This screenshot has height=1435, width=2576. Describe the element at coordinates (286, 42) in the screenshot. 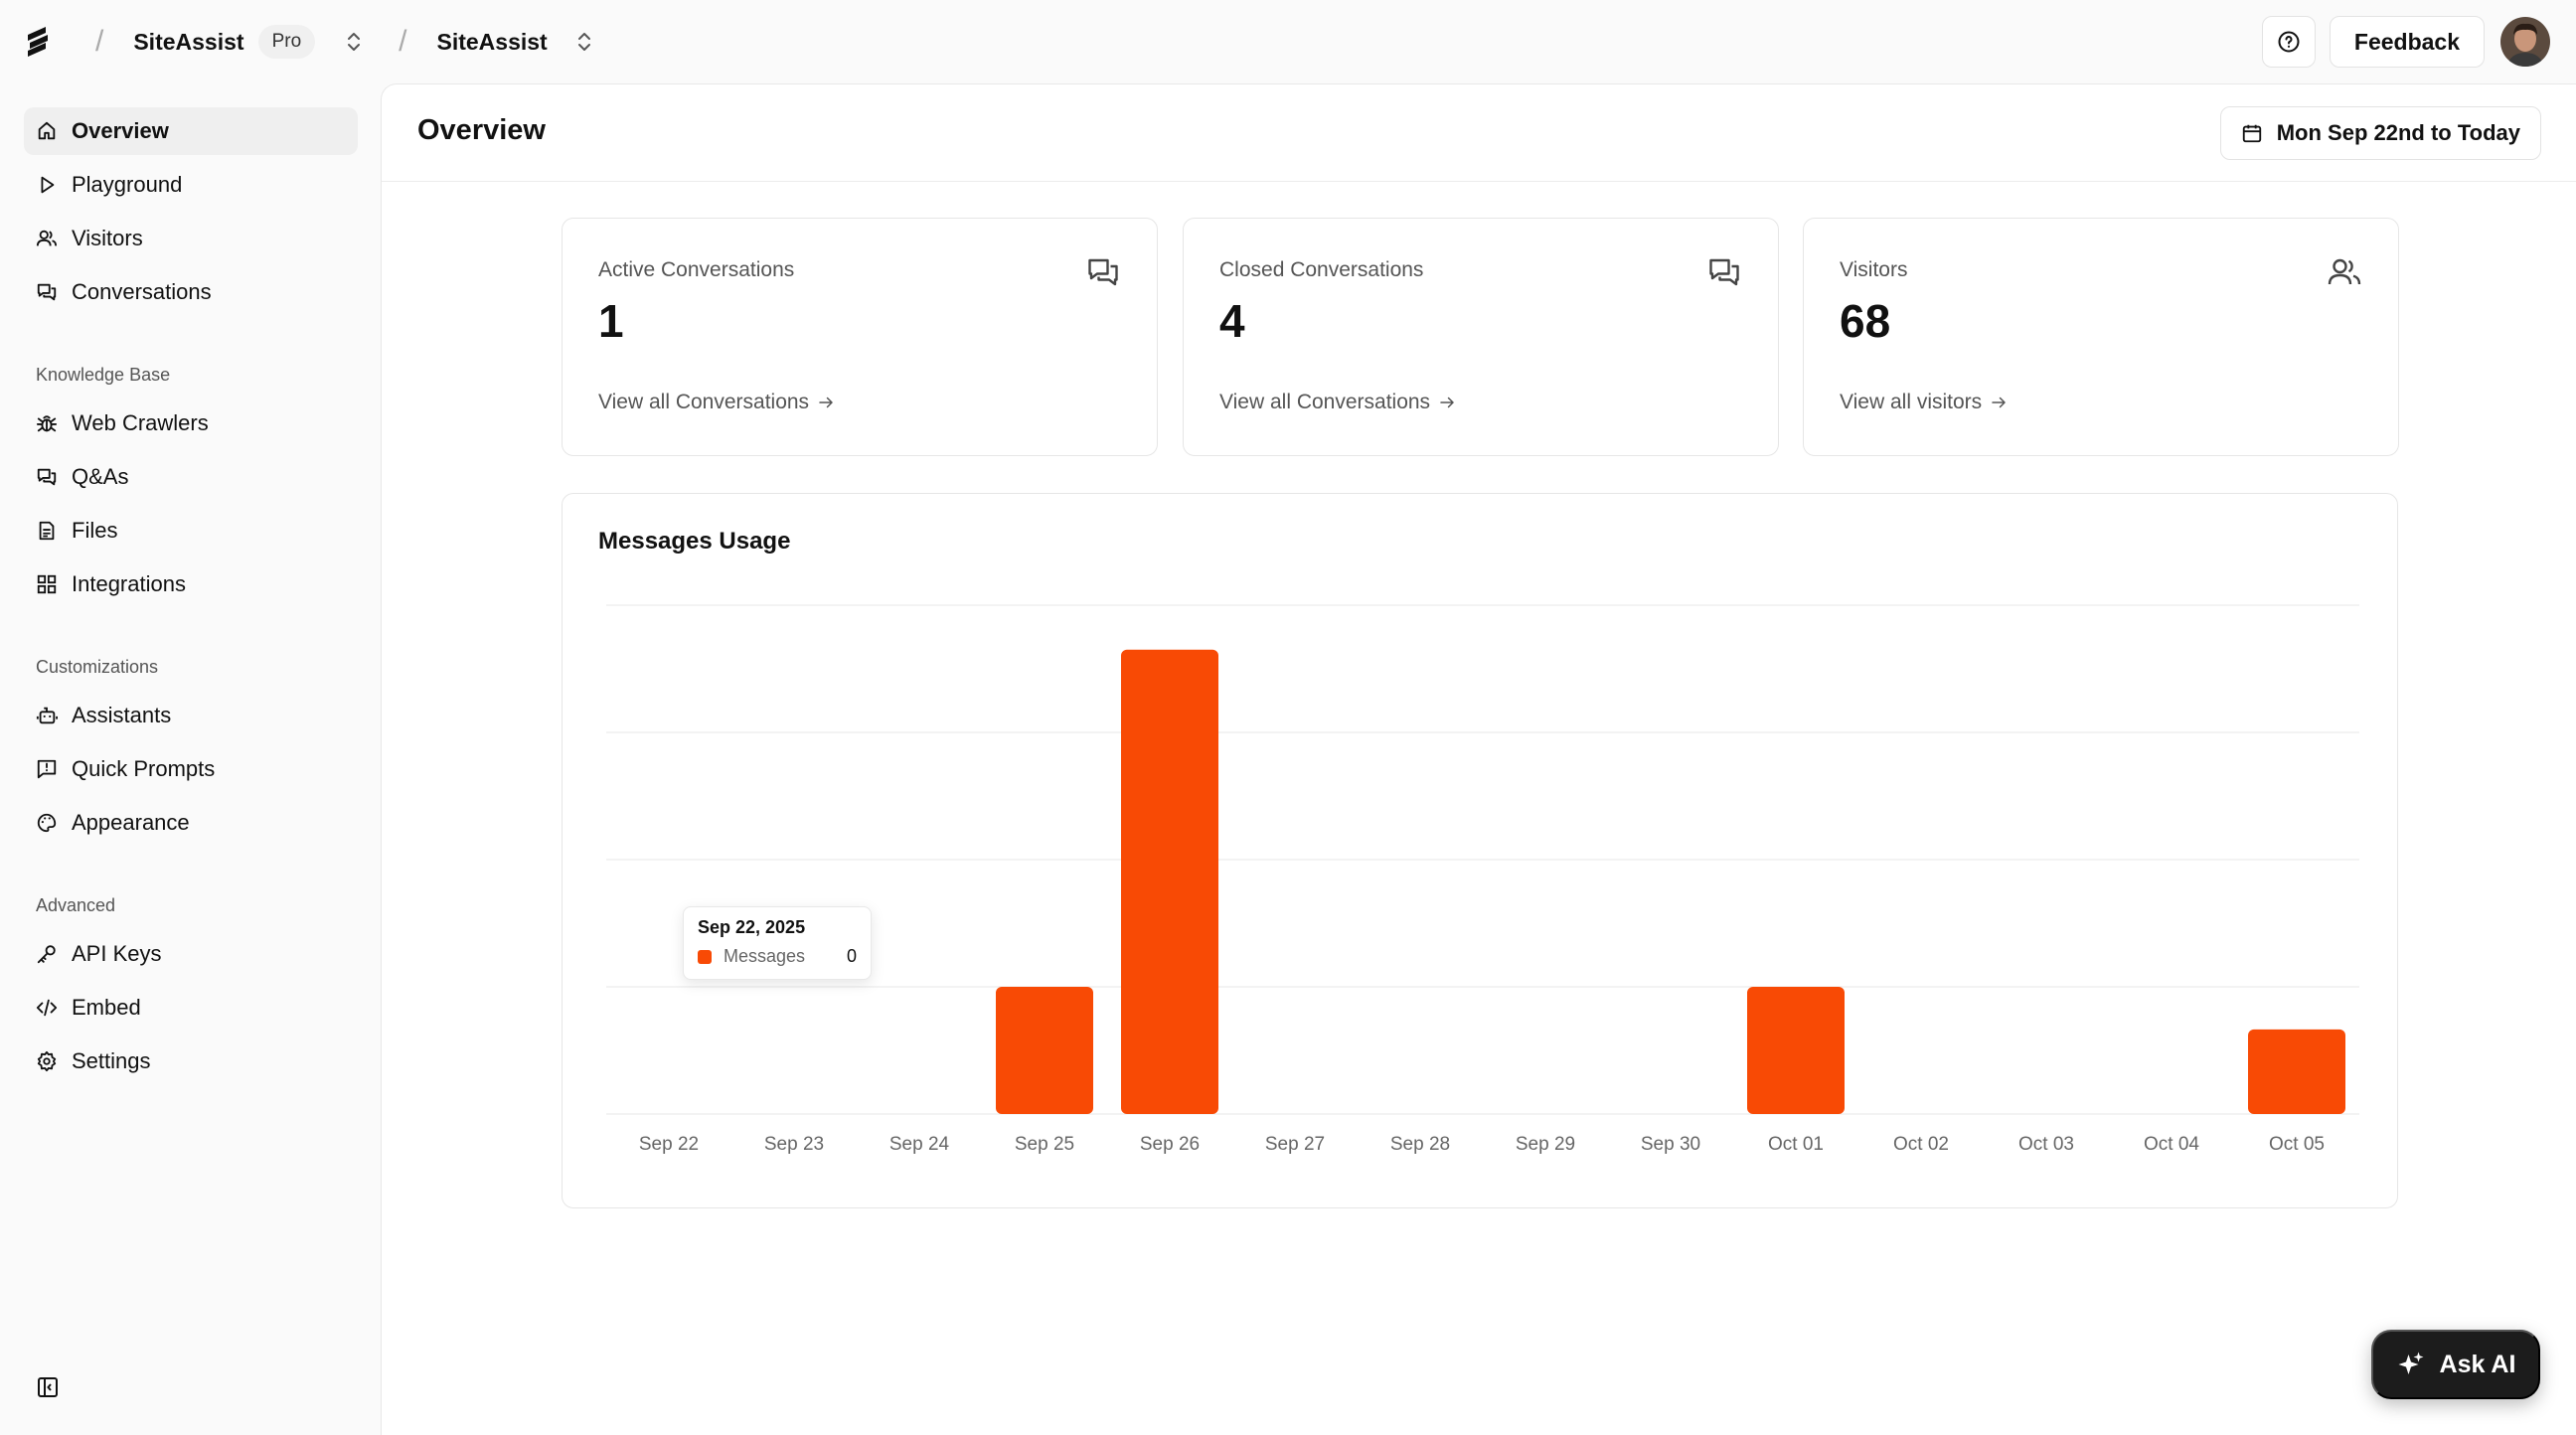

I see `plan-badge: Pro` at that location.